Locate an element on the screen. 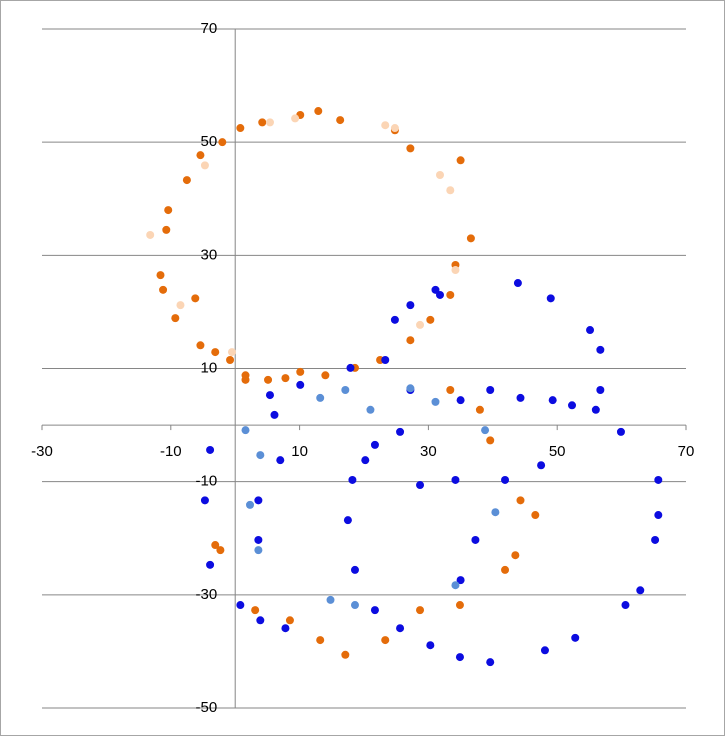  x-tick-label: 70 is located at coordinates (686, 451).